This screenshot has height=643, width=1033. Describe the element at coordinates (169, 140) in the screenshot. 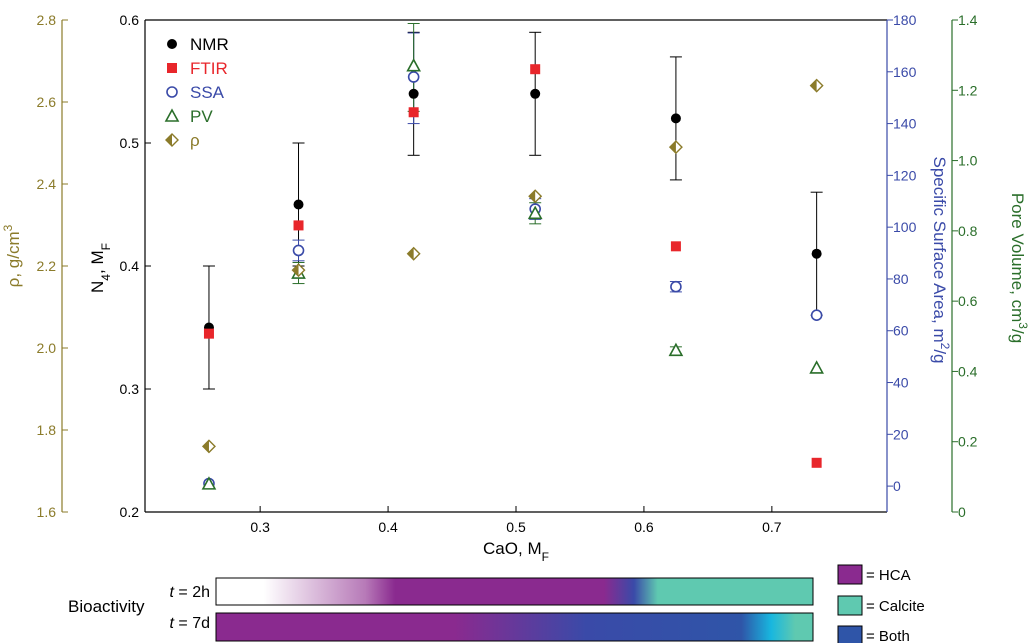

I see `legend-marker-4-fill` at that location.